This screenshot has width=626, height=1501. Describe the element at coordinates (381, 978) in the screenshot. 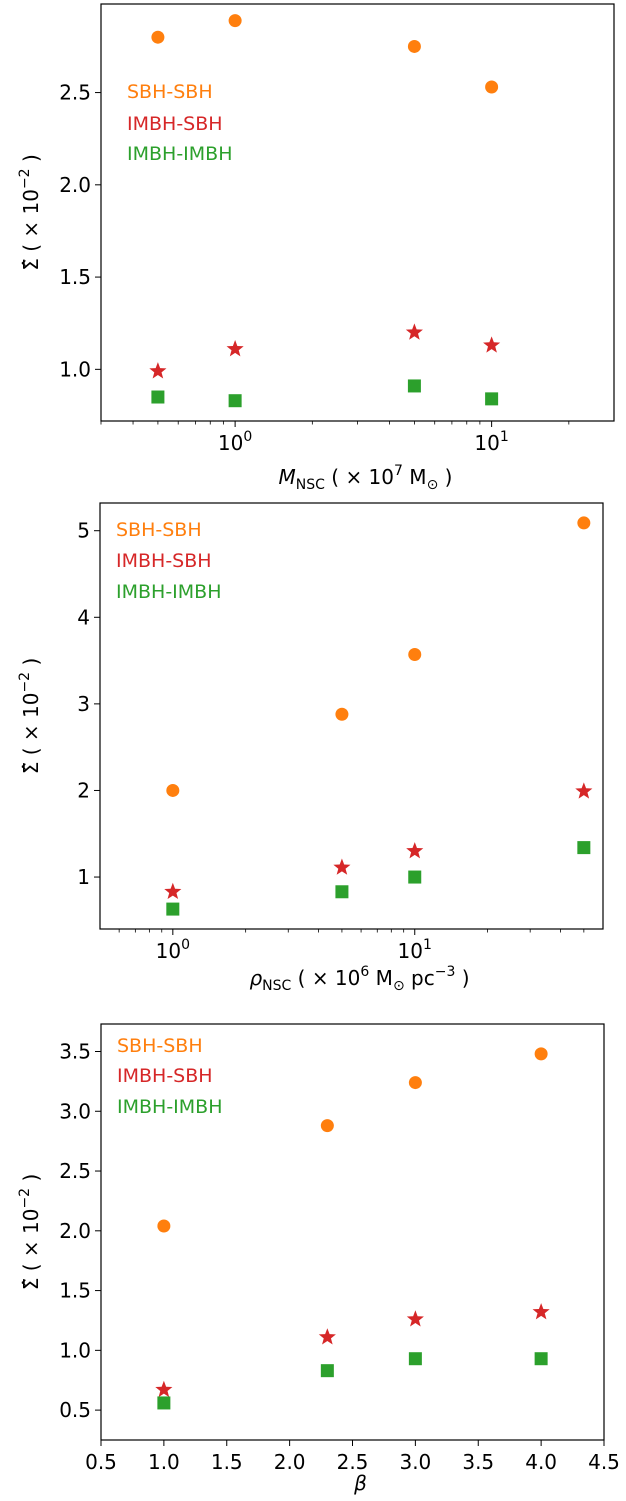

I see `x-label-text: M` at that location.